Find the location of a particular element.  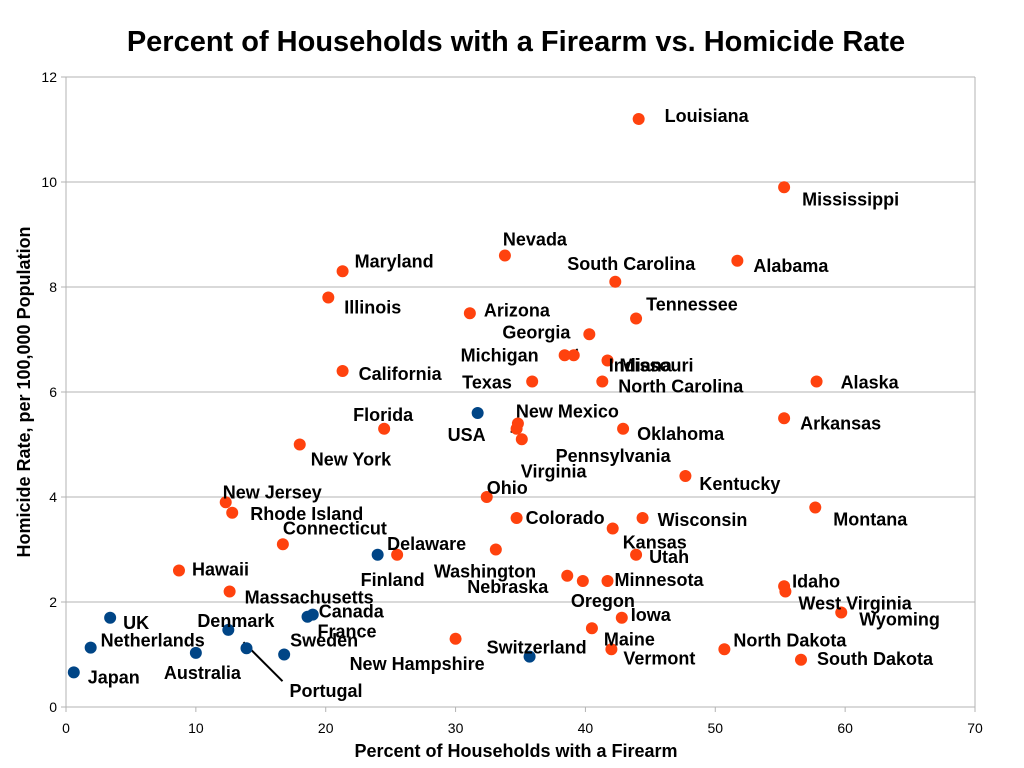

point-usa is located at coordinates (477, 413).